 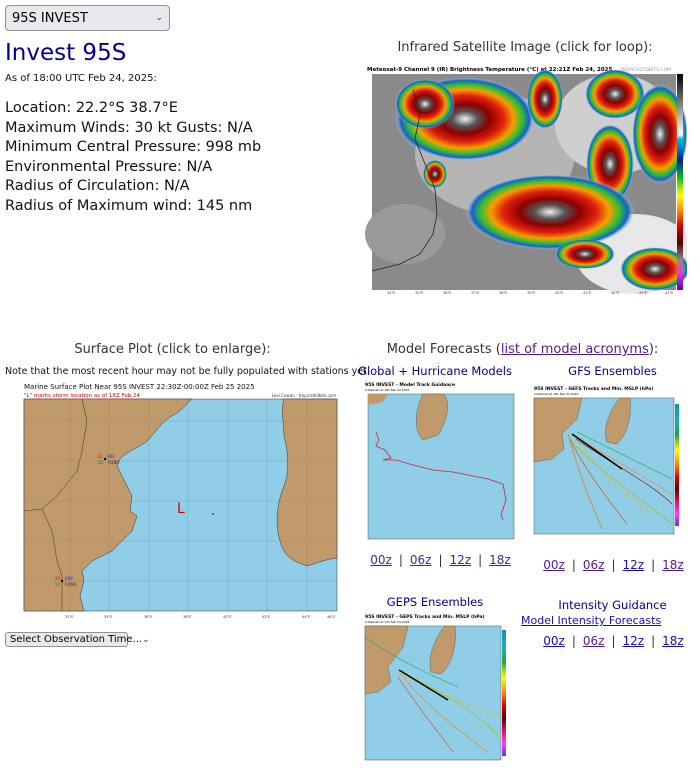 What do you see at coordinates (381, 560) in the screenshot?
I see `global-run-00z: 00z` at bounding box center [381, 560].